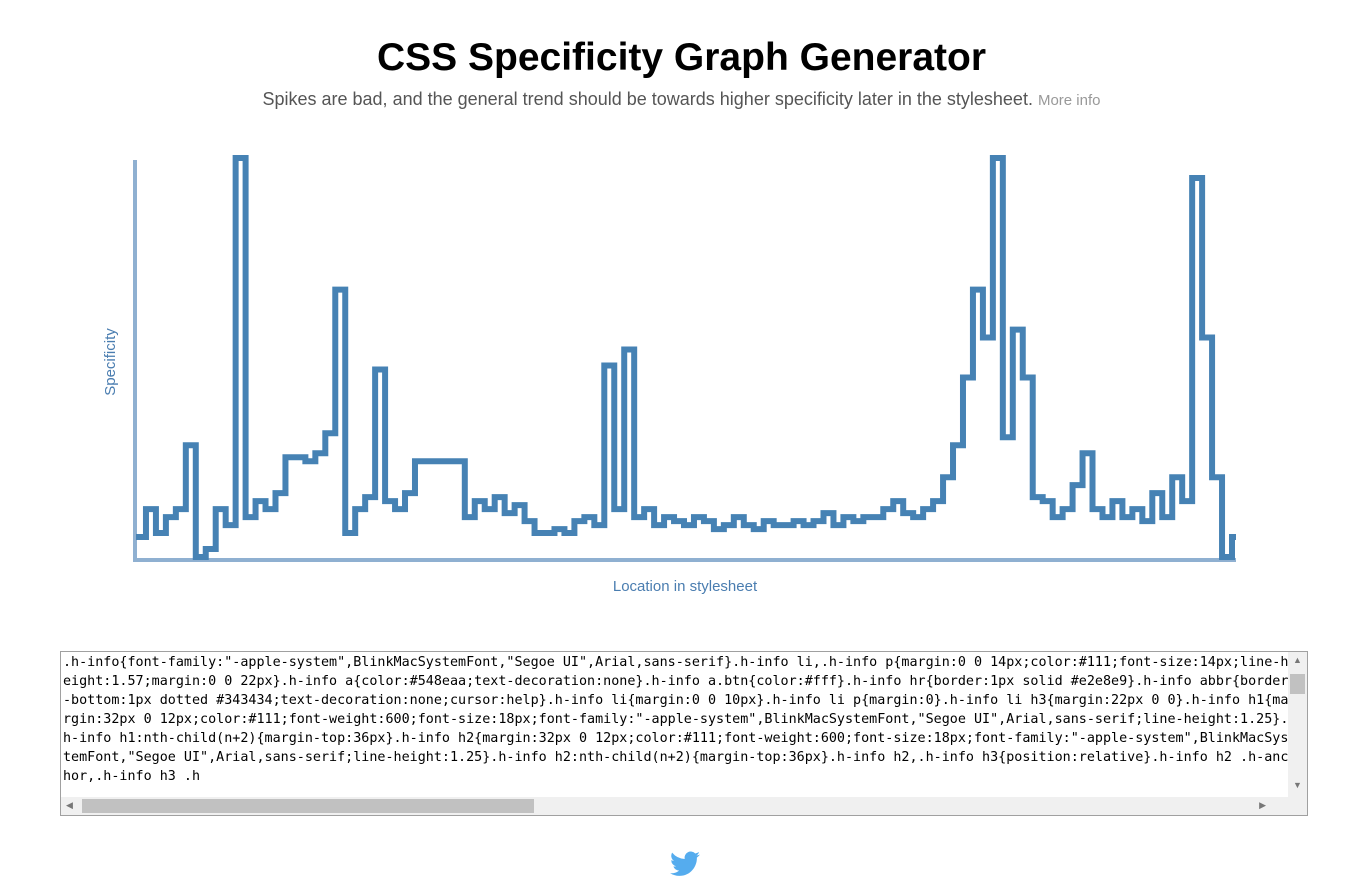 This screenshot has width=1363, height=893. Describe the element at coordinates (1297, 684) in the screenshot. I see `vertical-scroll-thumb` at that location.